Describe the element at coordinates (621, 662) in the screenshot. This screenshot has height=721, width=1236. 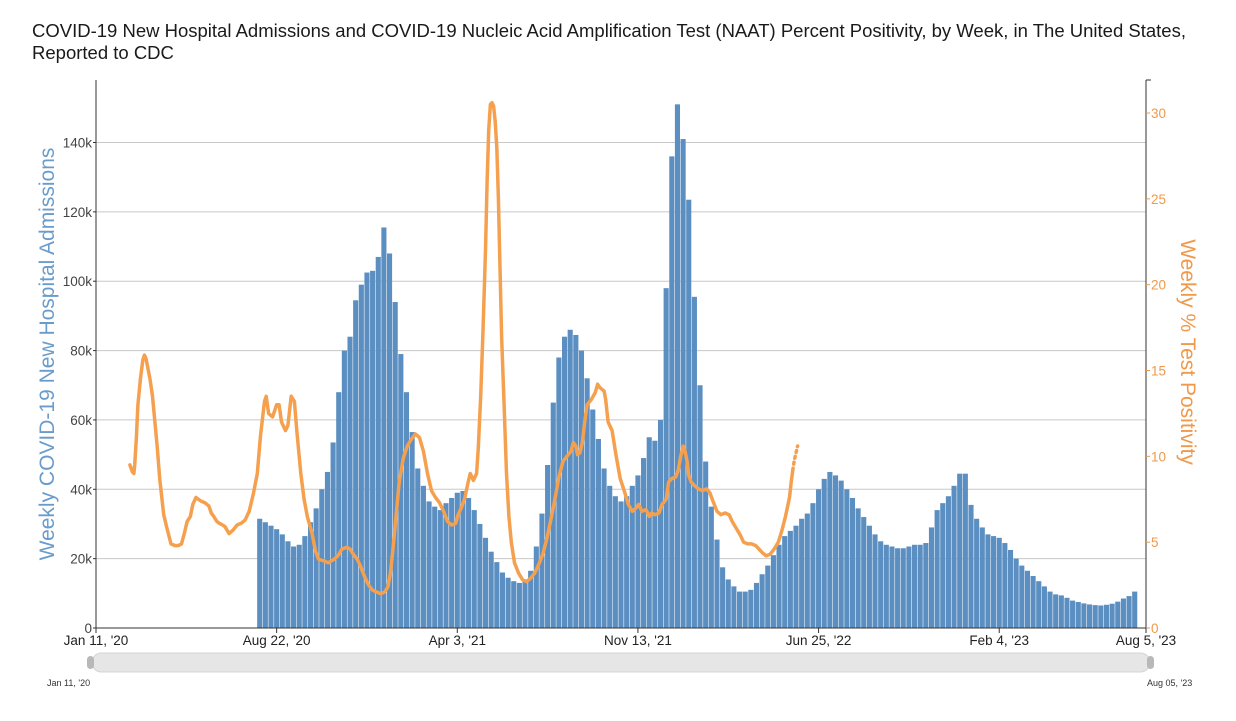
I see `navigator-track` at that location.